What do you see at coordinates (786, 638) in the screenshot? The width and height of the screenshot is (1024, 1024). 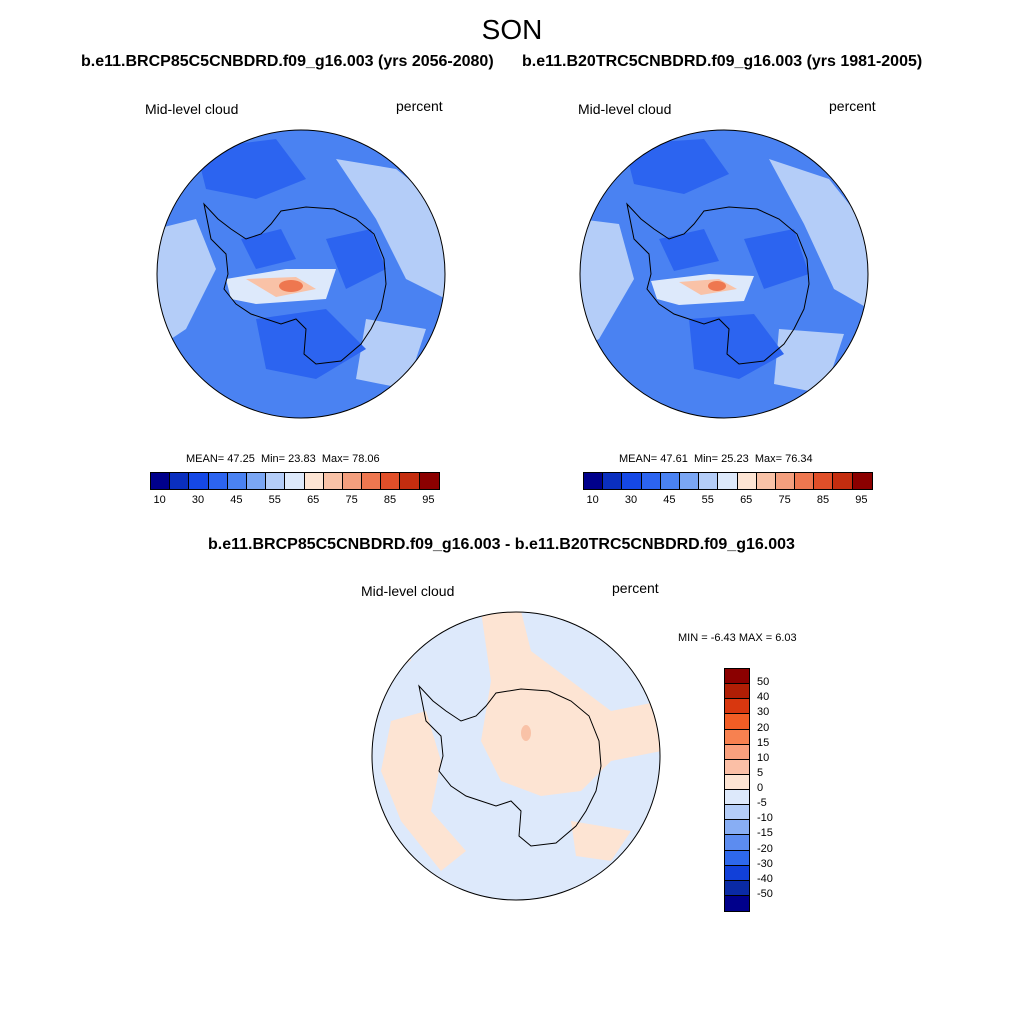 I see `max-value: 6.03` at bounding box center [786, 638].